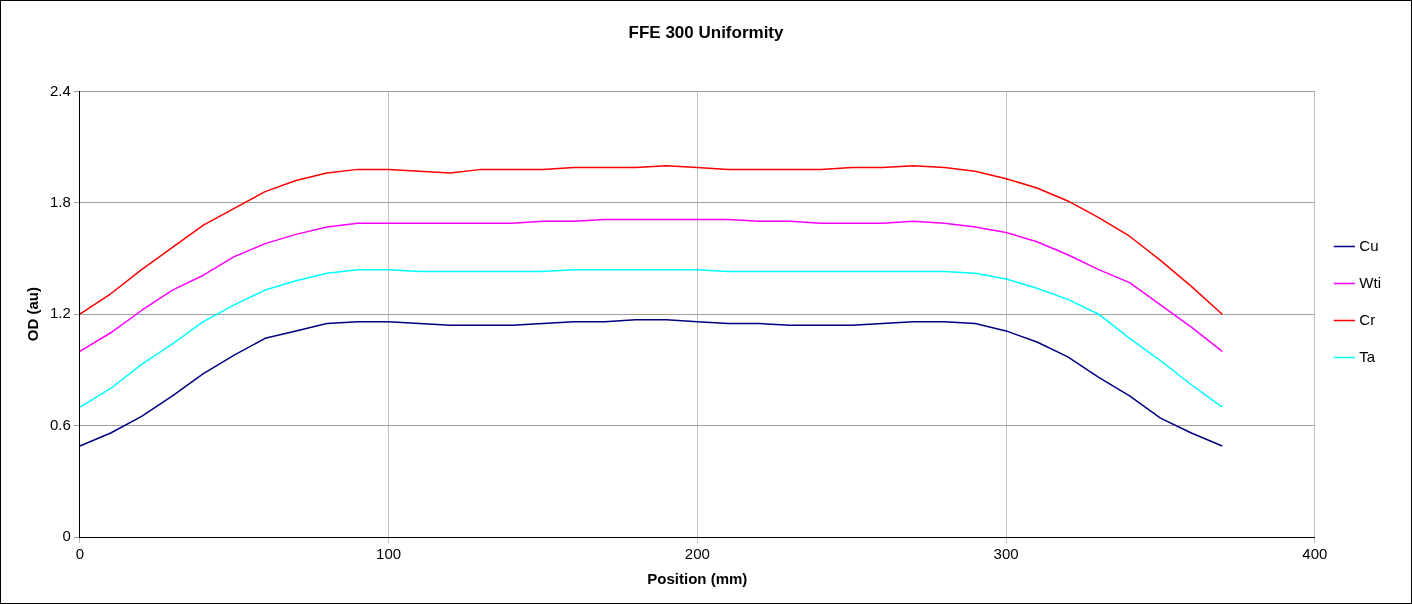 The width and height of the screenshot is (1412, 604). Describe the element at coordinates (1370, 282) in the screenshot. I see `legend-label: Wti` at that location.